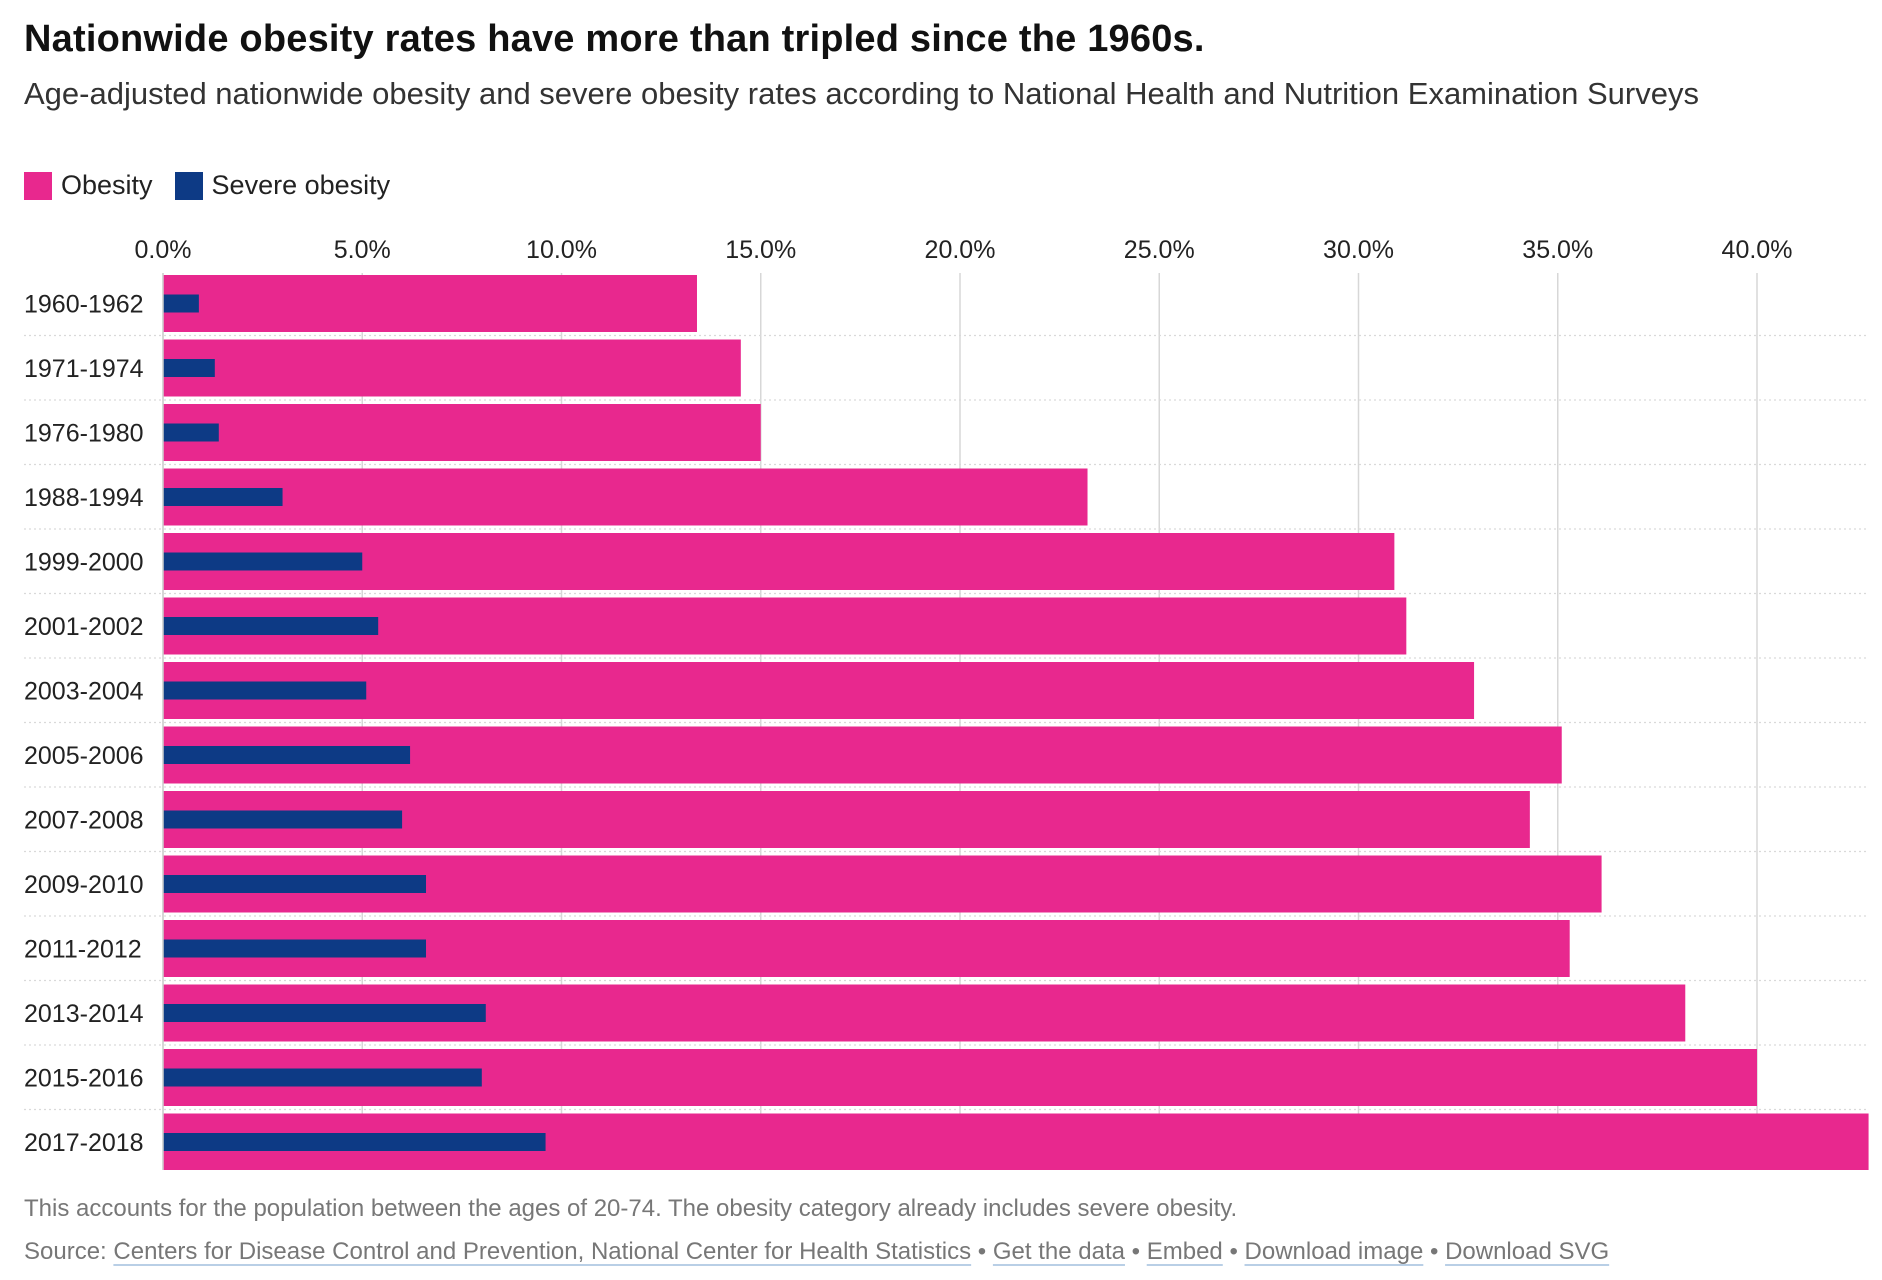  I want to click on x-tick-label: 0.0%, so click(163, 250).